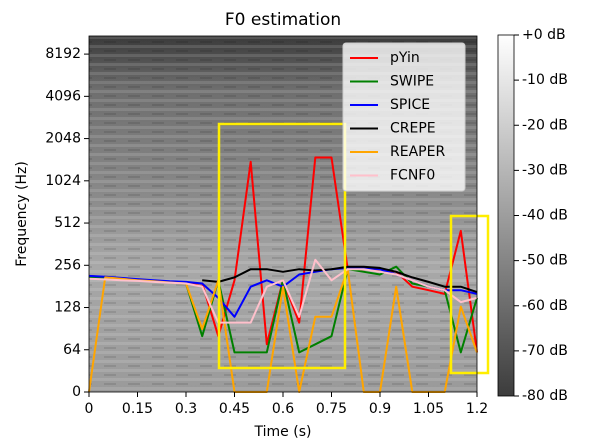  What do you see at coordinates (63, 54) in the screenshot?
I see `y-tick-label: 8192` at bounding box center [63, 54].